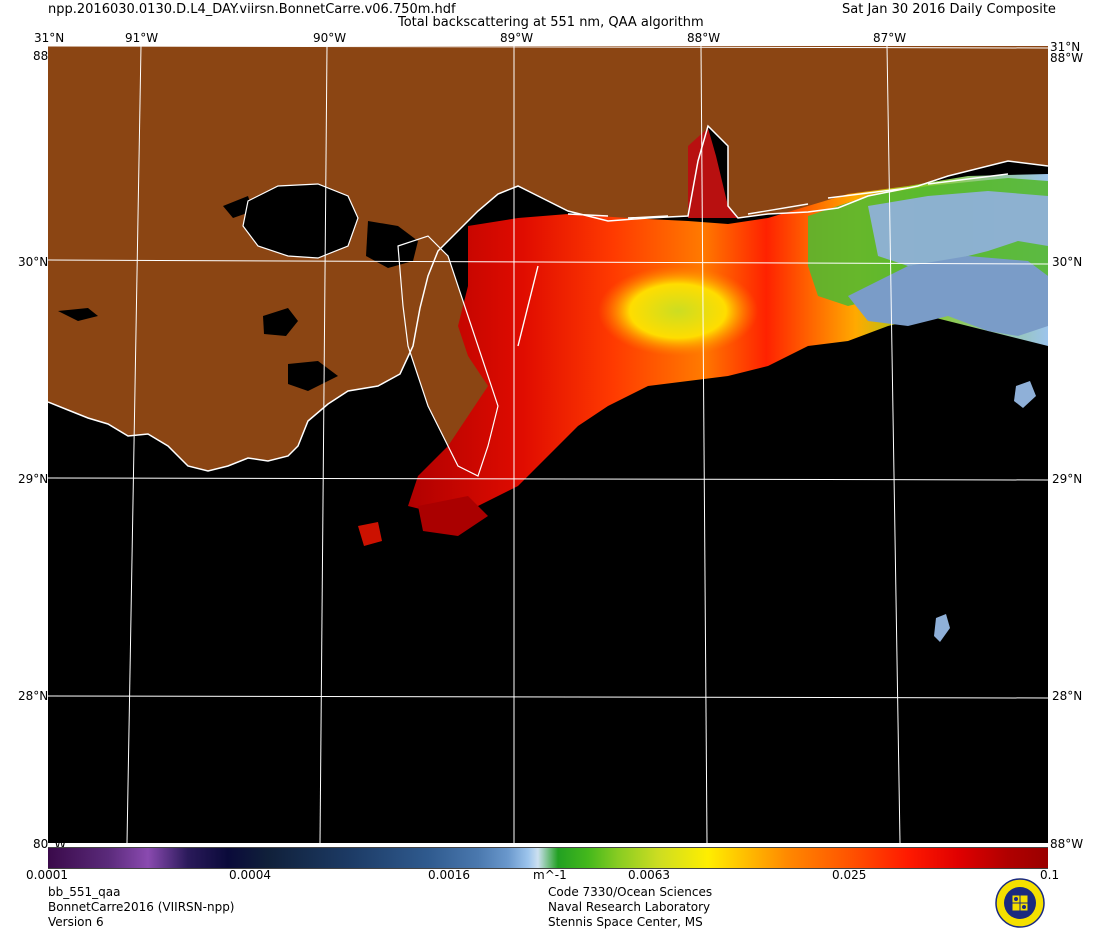 Image resolution: width=1096 pixels, height=932 pixels. Describe the element at coordinates (948, 296) in the screenshot. I see `blue-patch-south` at that location.